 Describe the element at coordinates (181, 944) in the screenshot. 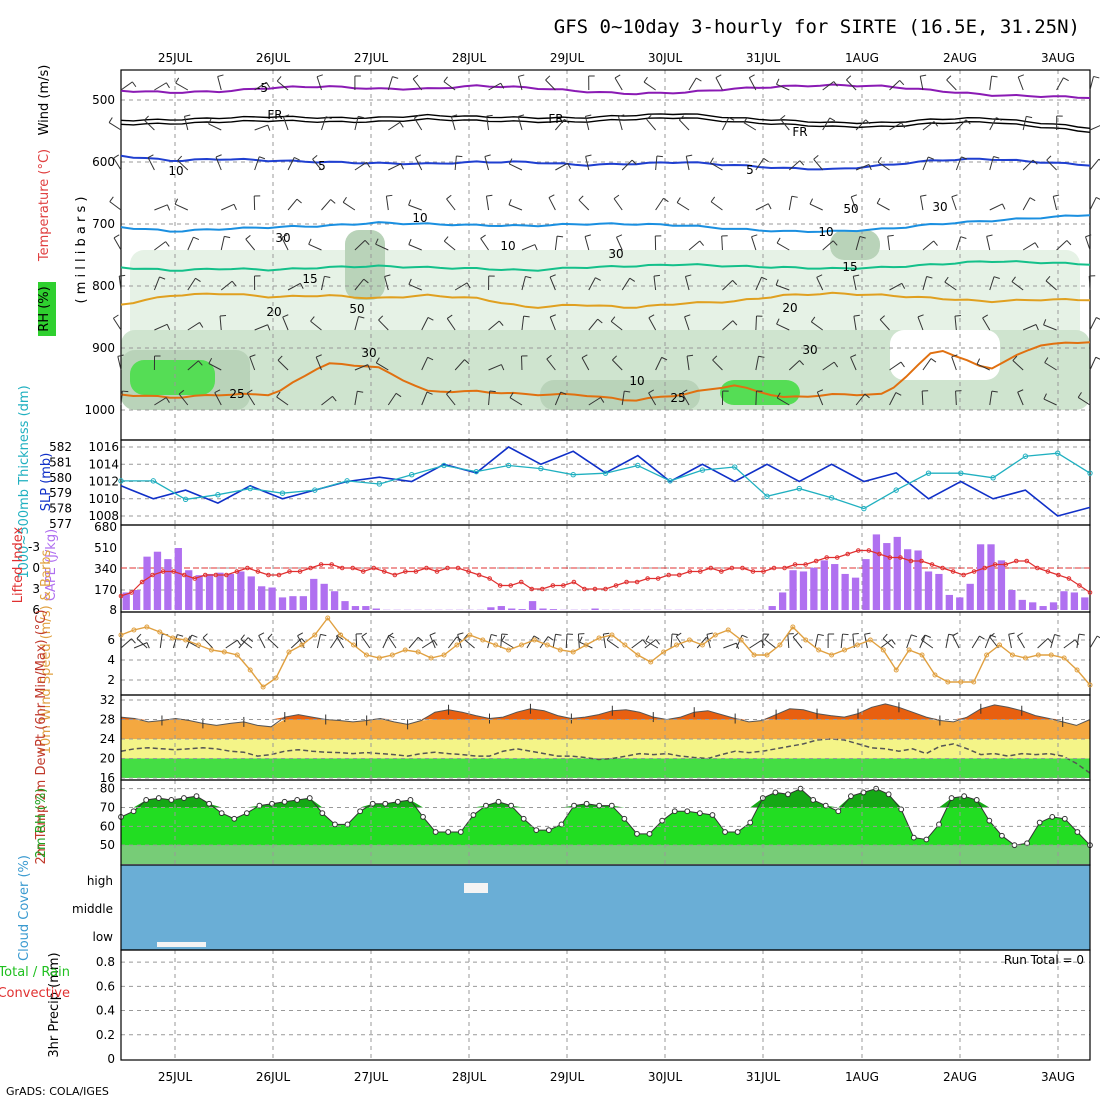

I see `cloud-low-patch` at that location.